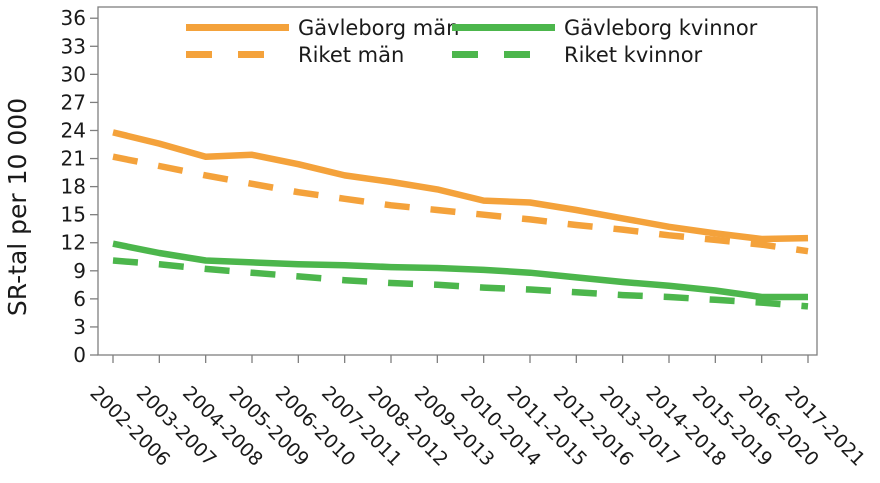 Image resolution: width=880 pixels, height=483 pixels. What do you see at coordinates (79, 299) in the screenshot?
I see `y-tick-label: 6` at bounding box center [79, 299].